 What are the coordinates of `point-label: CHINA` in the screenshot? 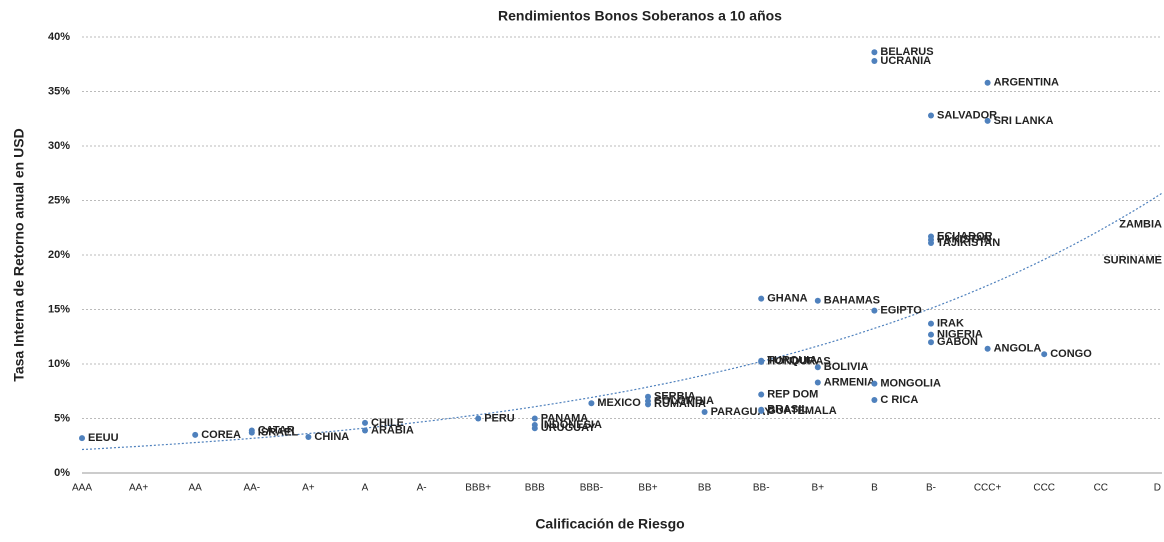 It's located at (331, 437).